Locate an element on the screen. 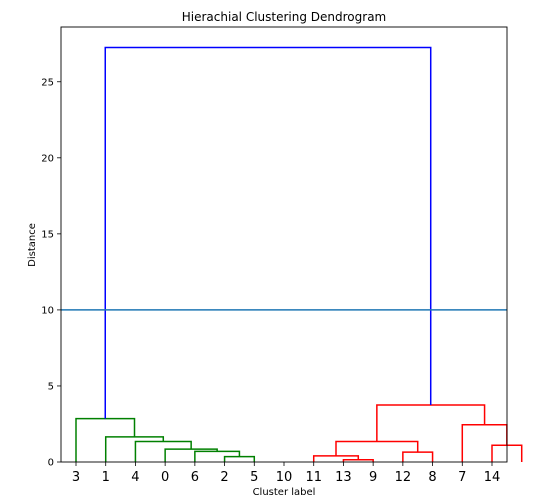 This screenshot has height=502, width=547. x-tick-label-3: 3 is located at coordinates (76, 477).